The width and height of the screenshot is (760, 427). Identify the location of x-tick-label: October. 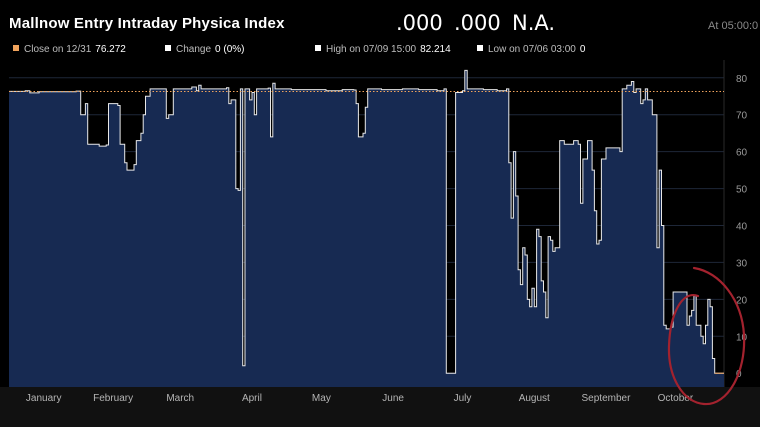
(676, 398).